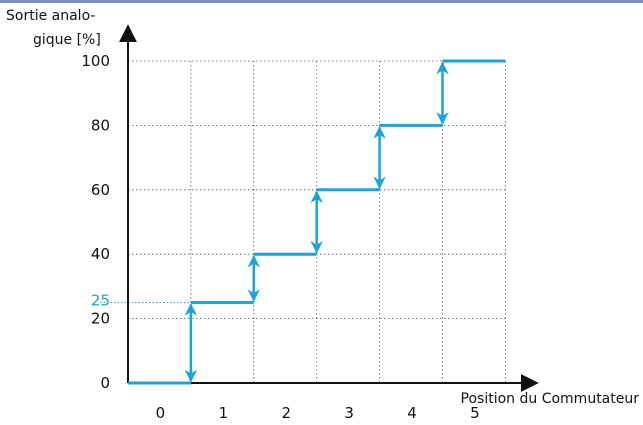  I want to click on y-tick-label: 60, so click(100, 190).